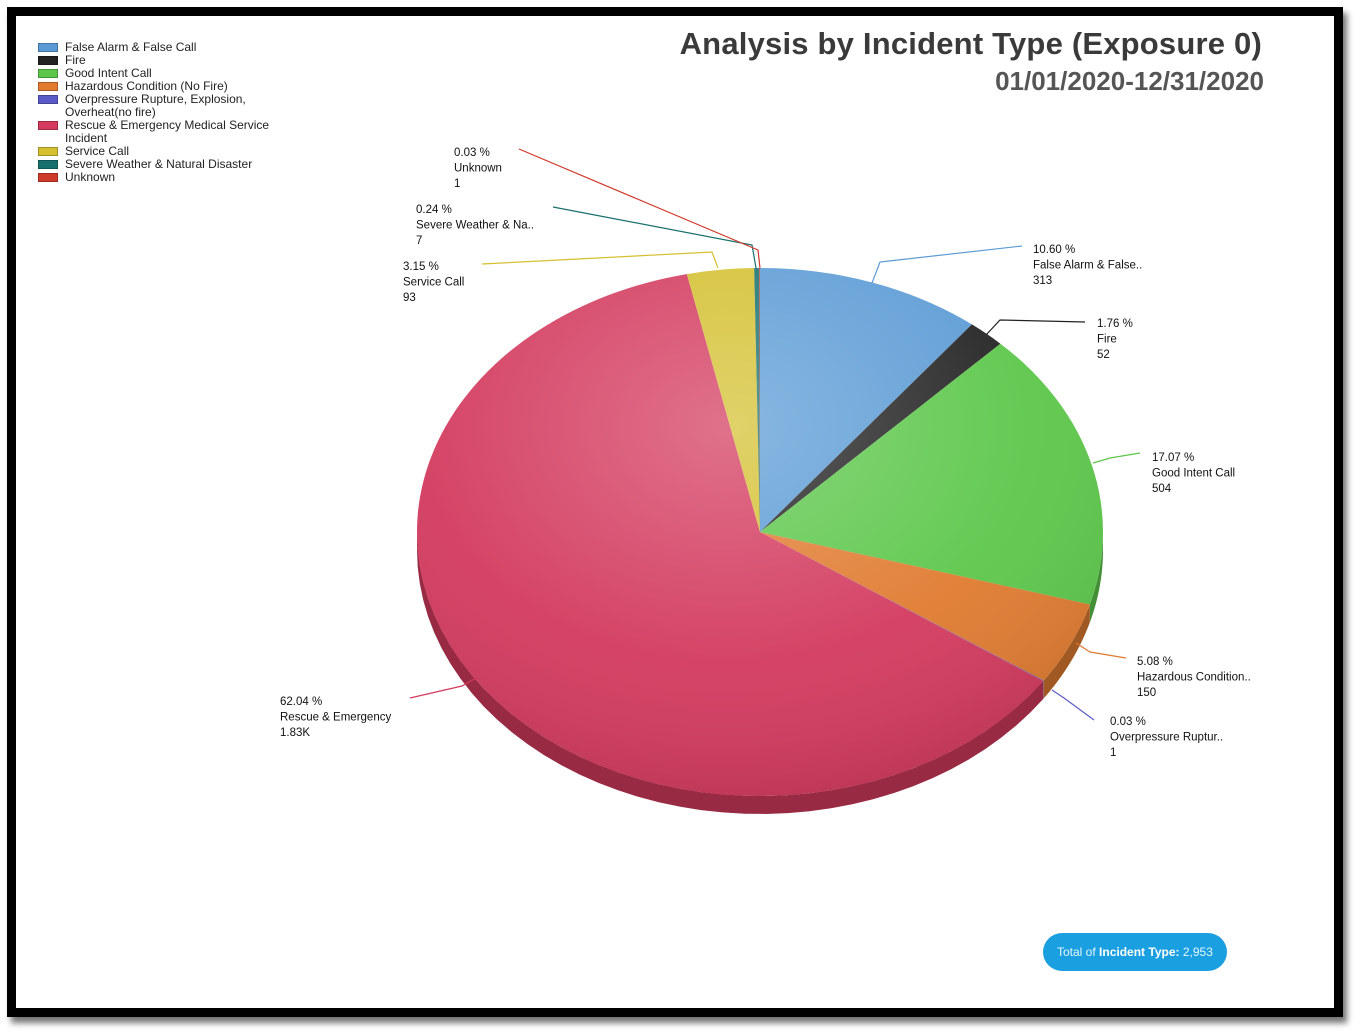 This screenshot has width=1364, height=1034. What do you see at coordinates (131, 47) in the screenshot?
I see `legend-label: False Alarm & False Call` at bounding box center [131, 47].